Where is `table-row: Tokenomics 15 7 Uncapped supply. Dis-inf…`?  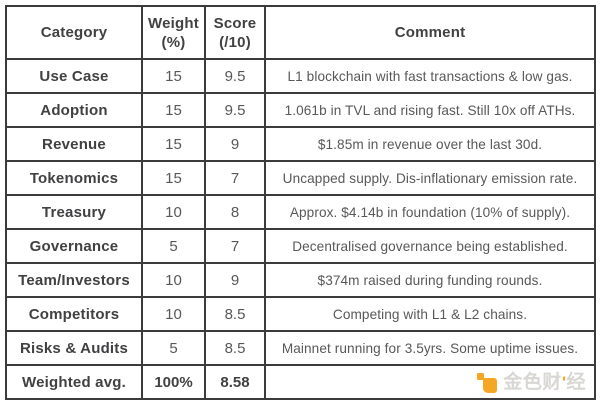
table-row: Tokenomics 15 7 Uncapped supply. Dis-inf… is located at coordinates (300, 178).